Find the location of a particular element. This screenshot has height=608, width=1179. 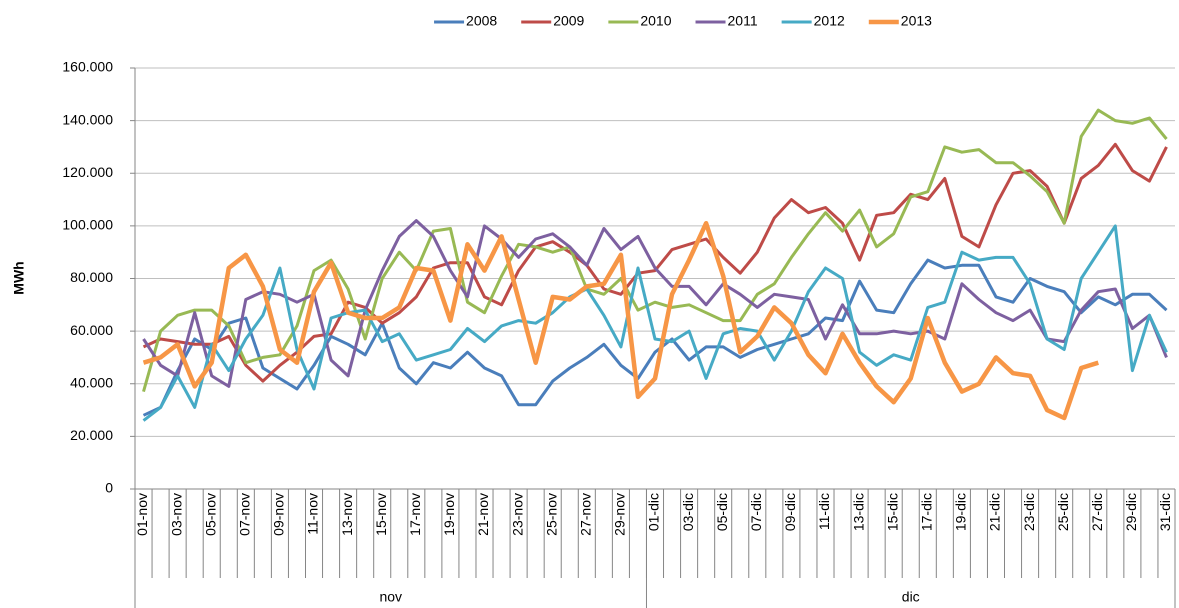

y-tick-label: 20.000 is located at coordinates (91, 435).